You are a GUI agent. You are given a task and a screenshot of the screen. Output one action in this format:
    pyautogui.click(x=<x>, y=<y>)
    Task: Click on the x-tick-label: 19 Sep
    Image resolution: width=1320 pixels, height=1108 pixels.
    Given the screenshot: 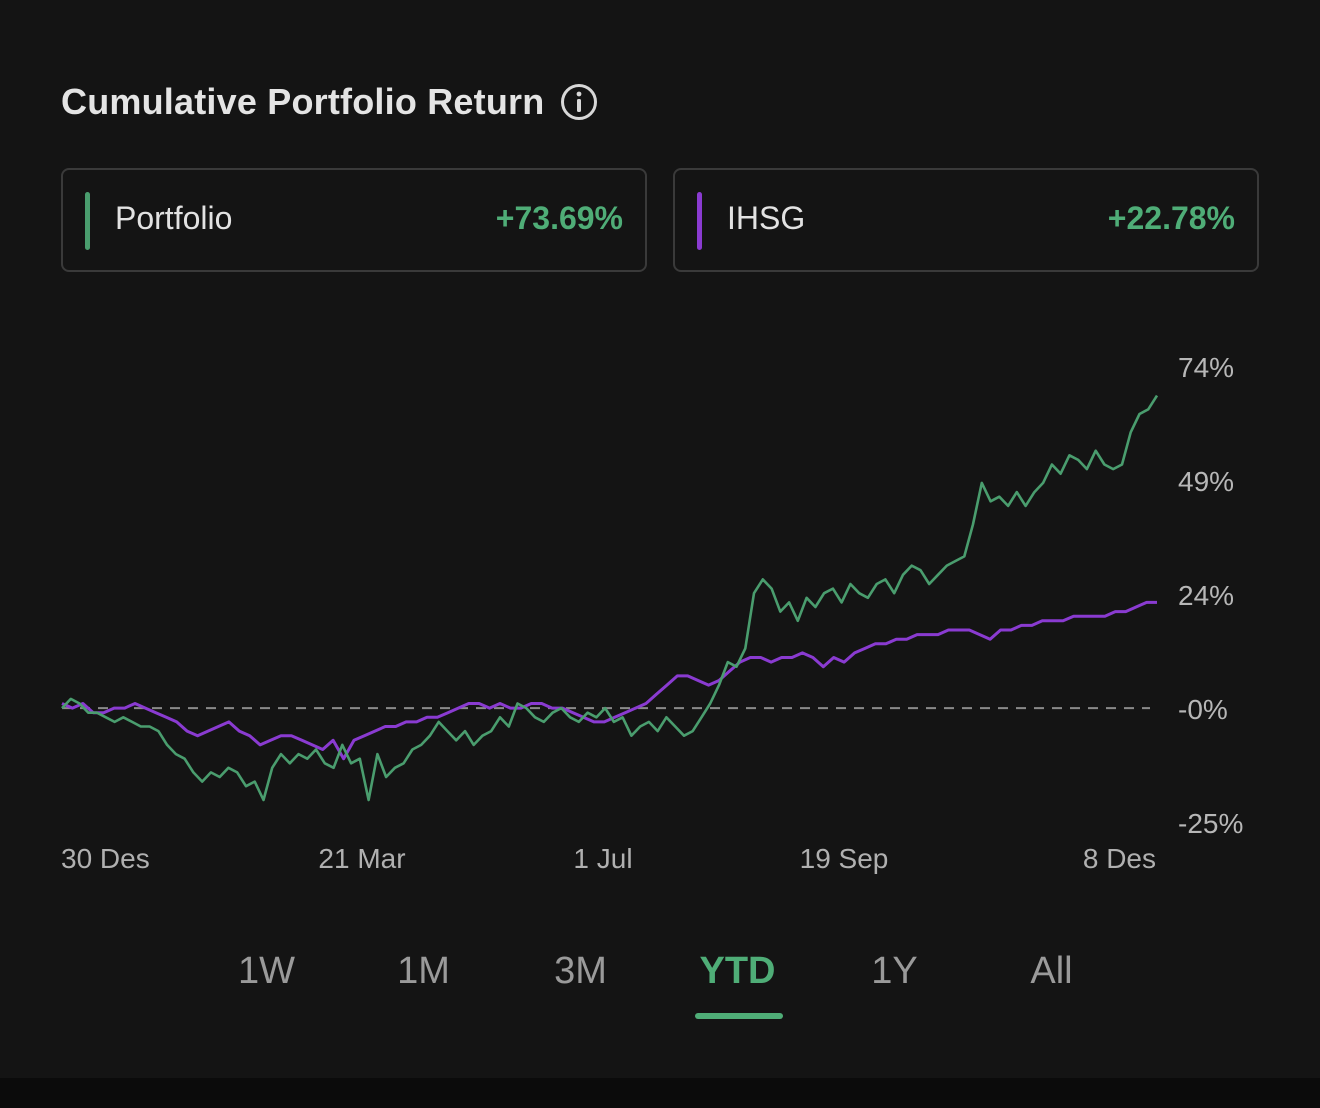 What is the action you would take?
    pyautogui.click(x=844, y=858)
    